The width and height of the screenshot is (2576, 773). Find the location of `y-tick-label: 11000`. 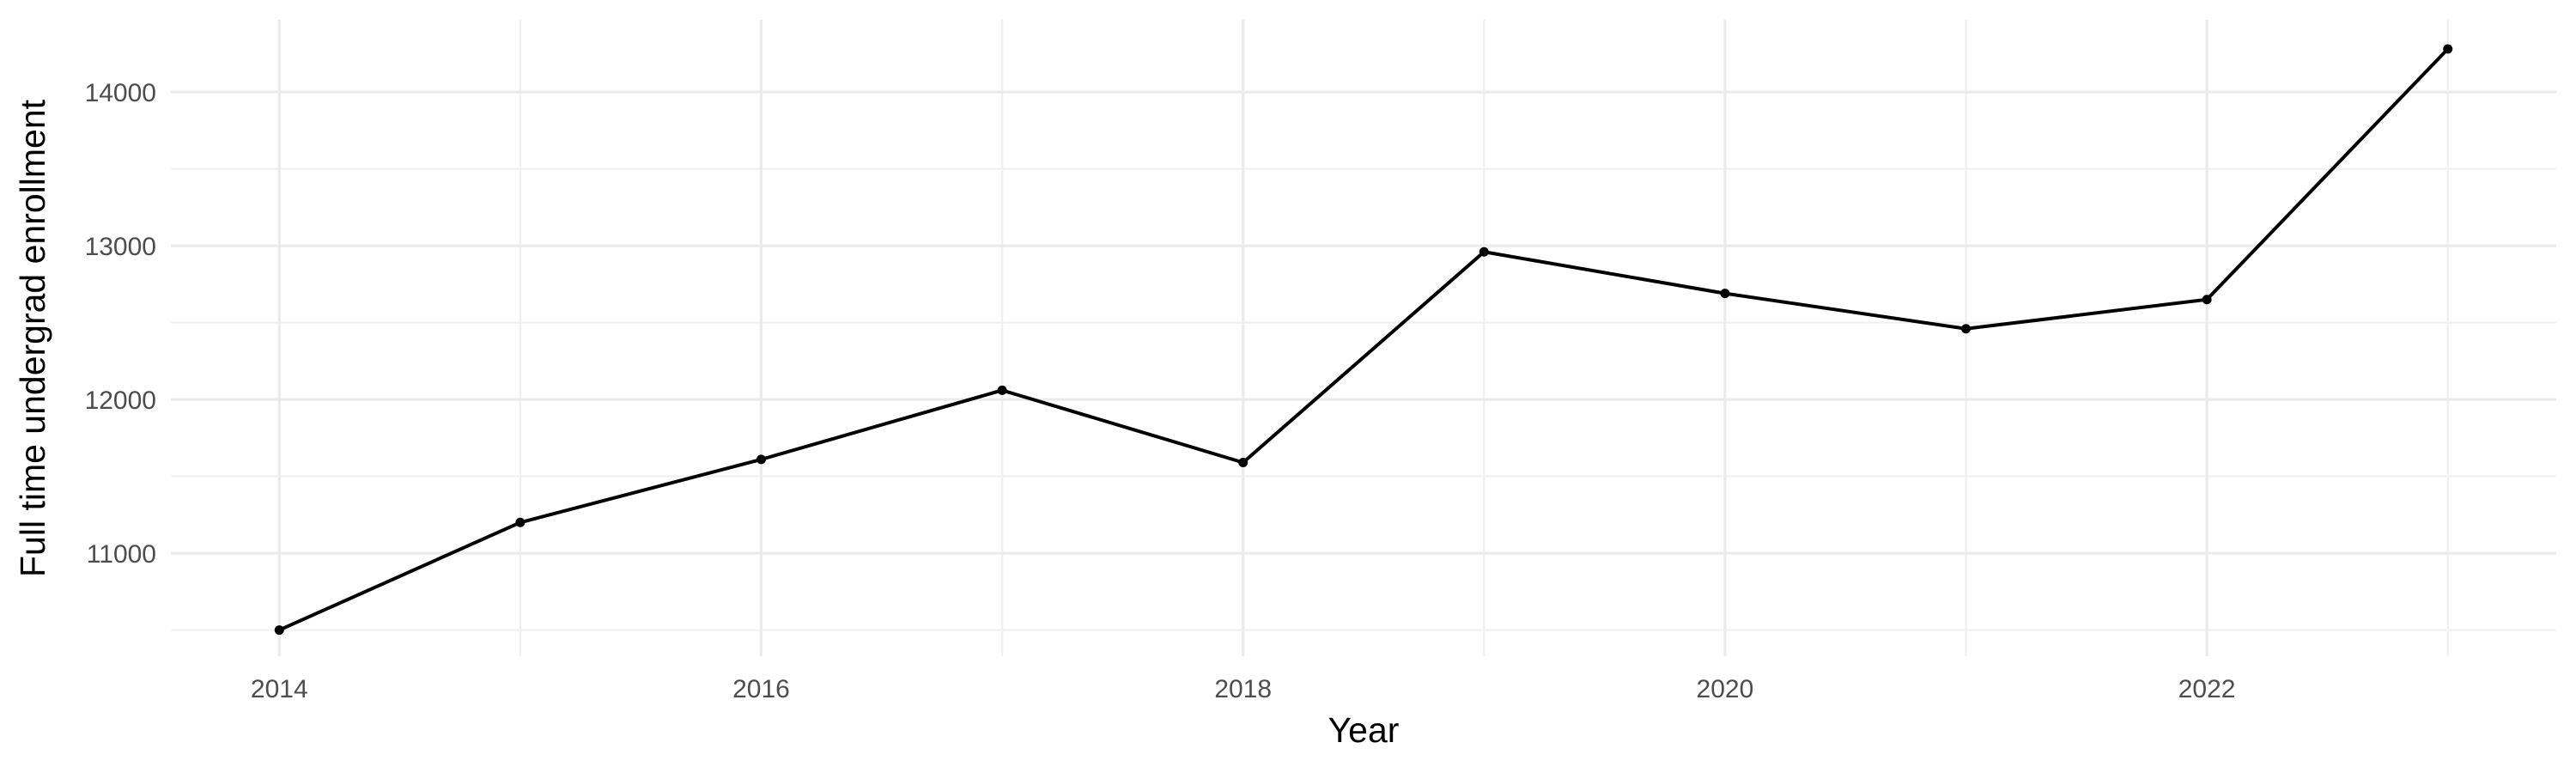

y-tick-label: 11000 is located at coordinates (122, 554).